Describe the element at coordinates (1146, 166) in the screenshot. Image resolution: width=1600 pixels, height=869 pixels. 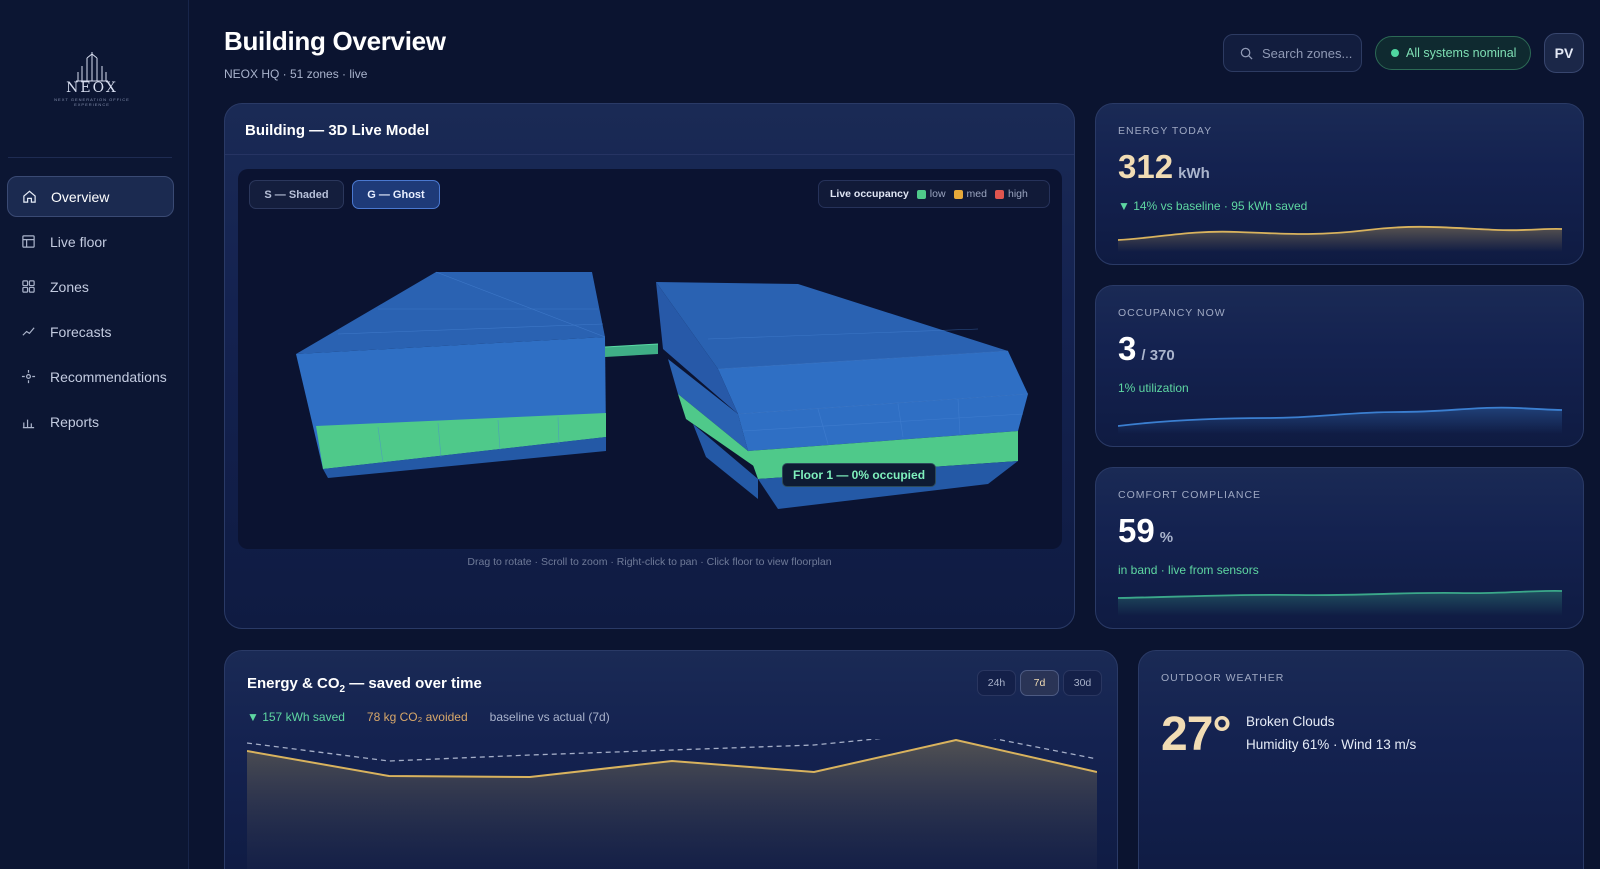
I see `kpi-number: 312` at that location.